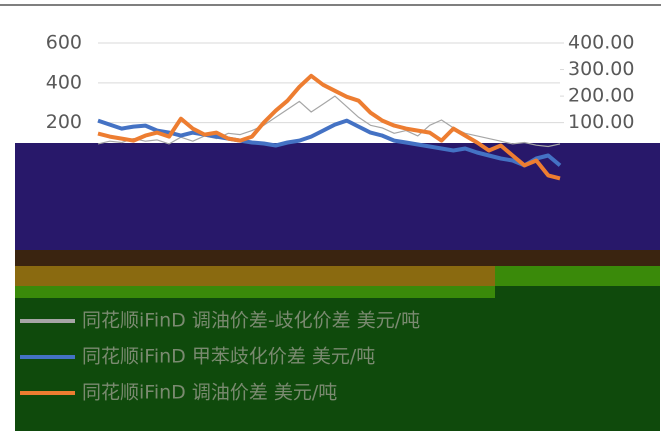  Describe the element at coordinates (228, 357) in the screenshot. I see `legend-label: 同花顺iFinD 甲苯歧化价差 美元/吨` at that location.